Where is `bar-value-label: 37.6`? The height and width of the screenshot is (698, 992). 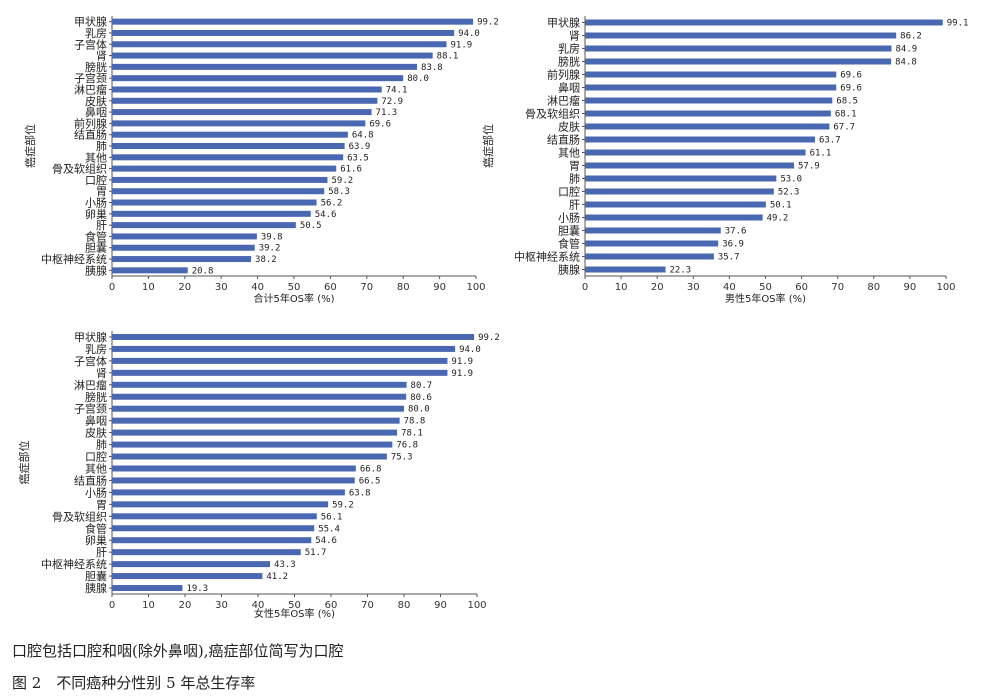 bar-value-label: 37.6 is located at coordinates (736, 232).